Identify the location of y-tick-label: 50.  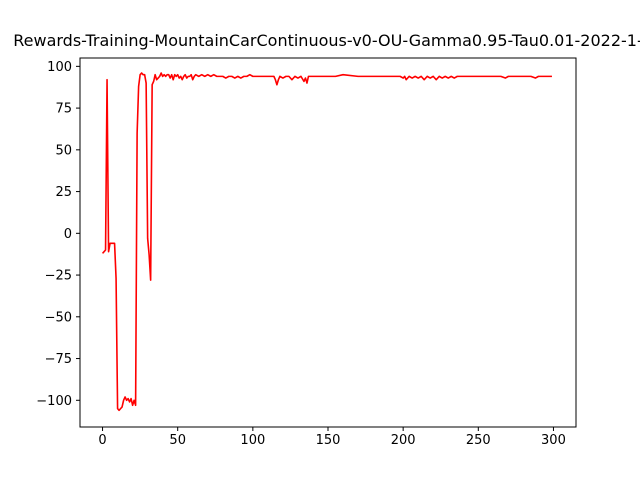
(63, 150).